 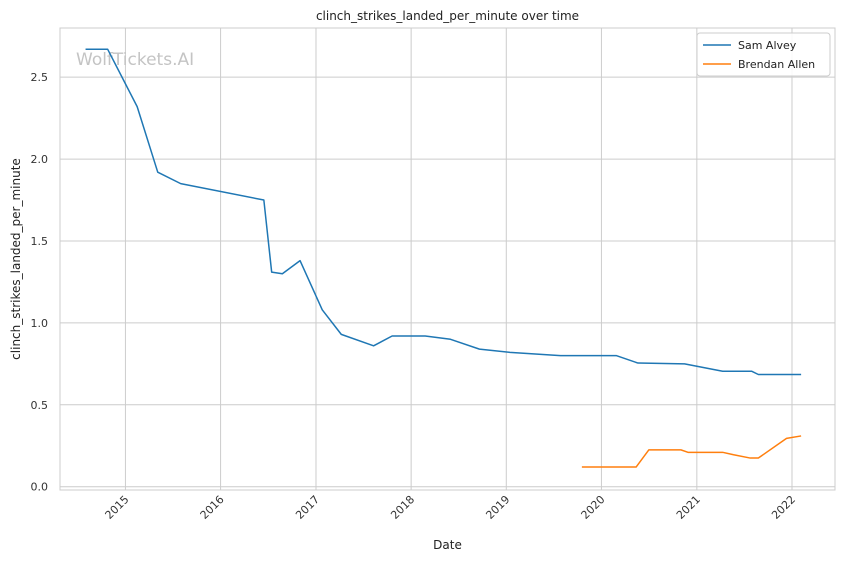 I want to click on legend: Sam Alvey Brendan Allen, so click(x=763, y=54).